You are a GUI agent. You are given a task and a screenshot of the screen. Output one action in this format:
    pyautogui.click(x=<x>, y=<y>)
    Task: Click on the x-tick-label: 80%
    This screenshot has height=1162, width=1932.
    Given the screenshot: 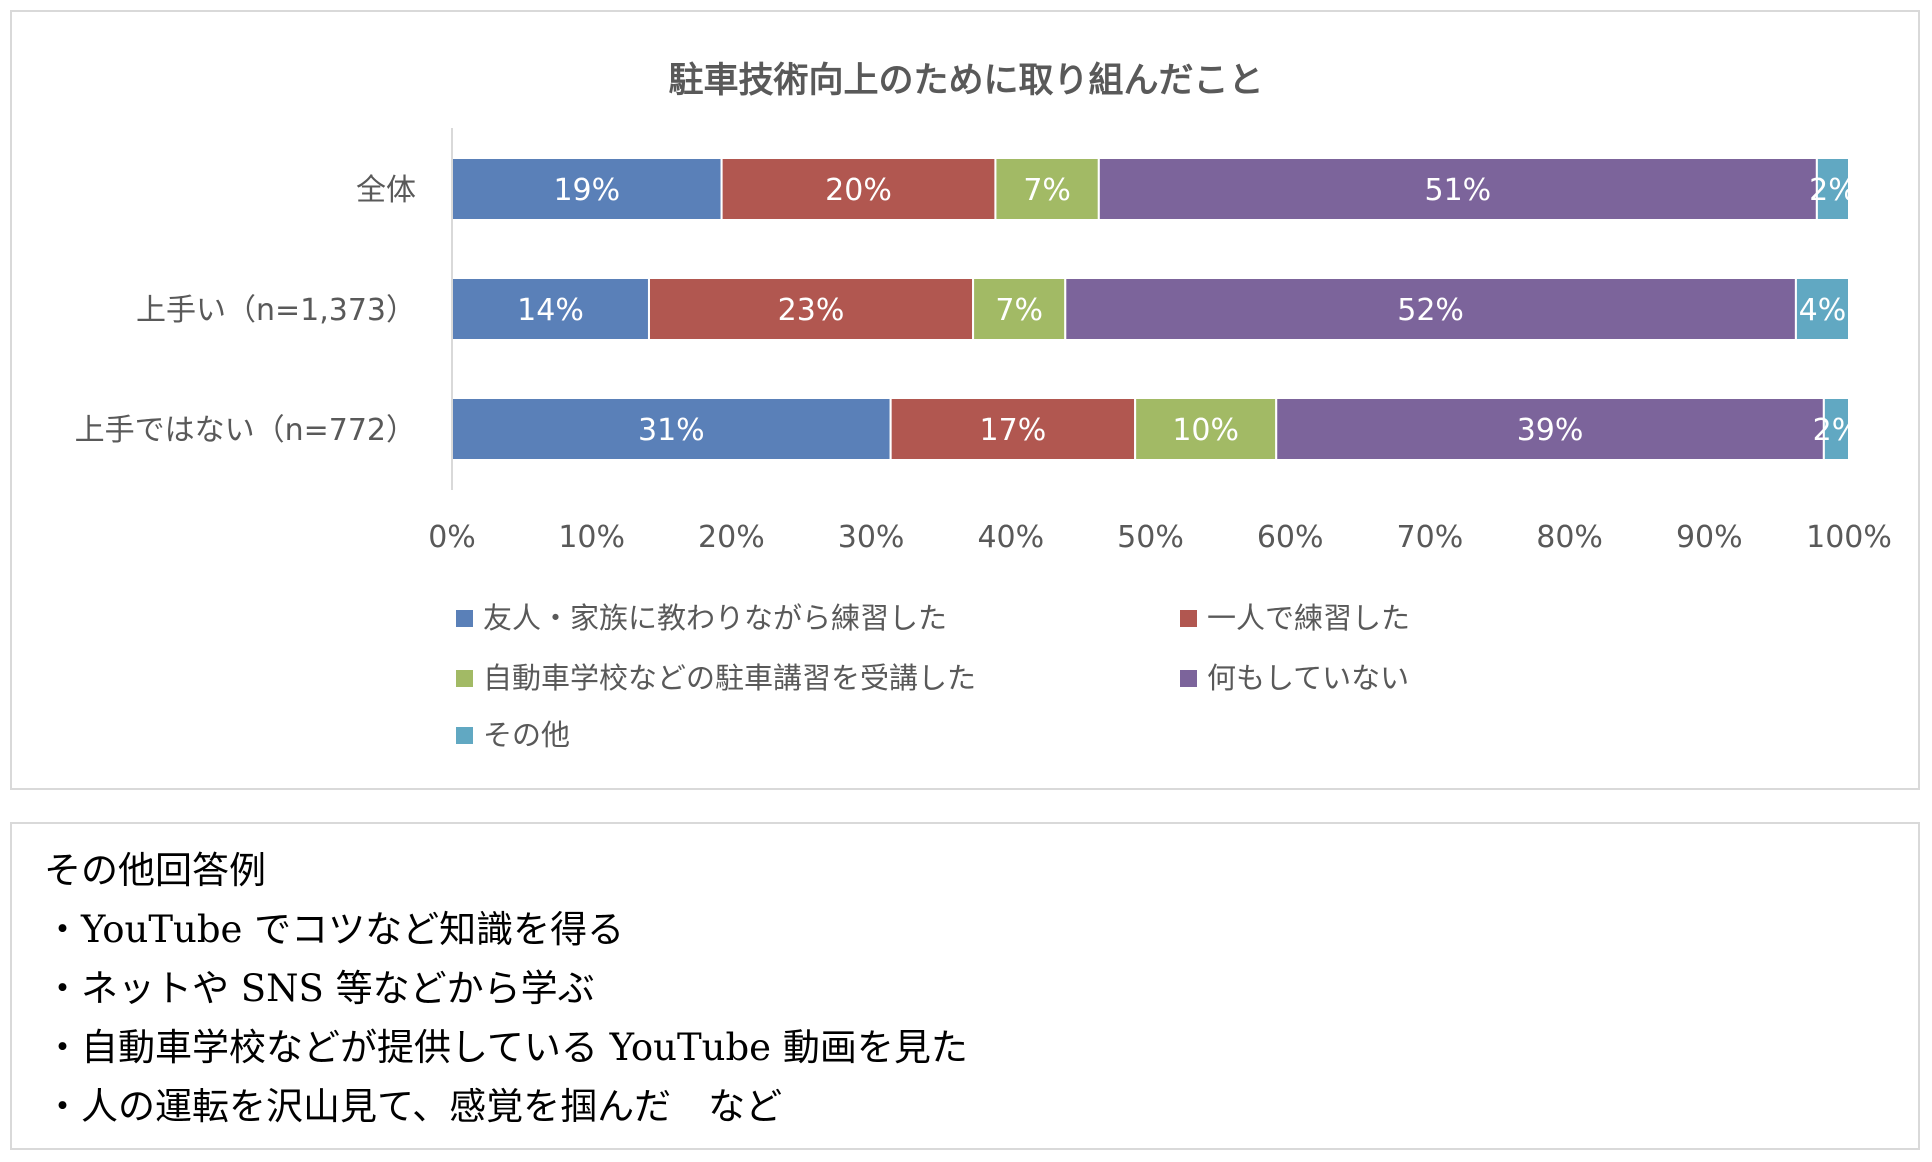 What is the action you would take?
    pyautogui.click(x=1569, y=537)
    